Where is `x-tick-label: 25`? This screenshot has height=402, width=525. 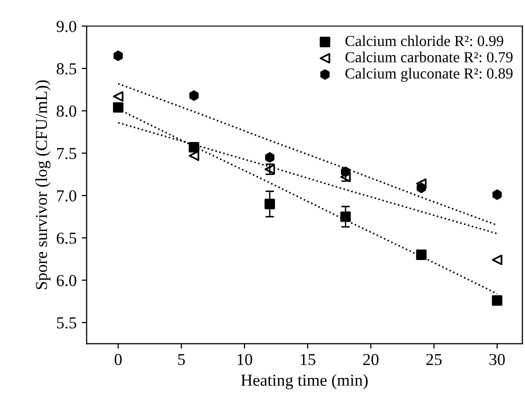
x-tick-label: 25 is located at coordinates (434, 360).